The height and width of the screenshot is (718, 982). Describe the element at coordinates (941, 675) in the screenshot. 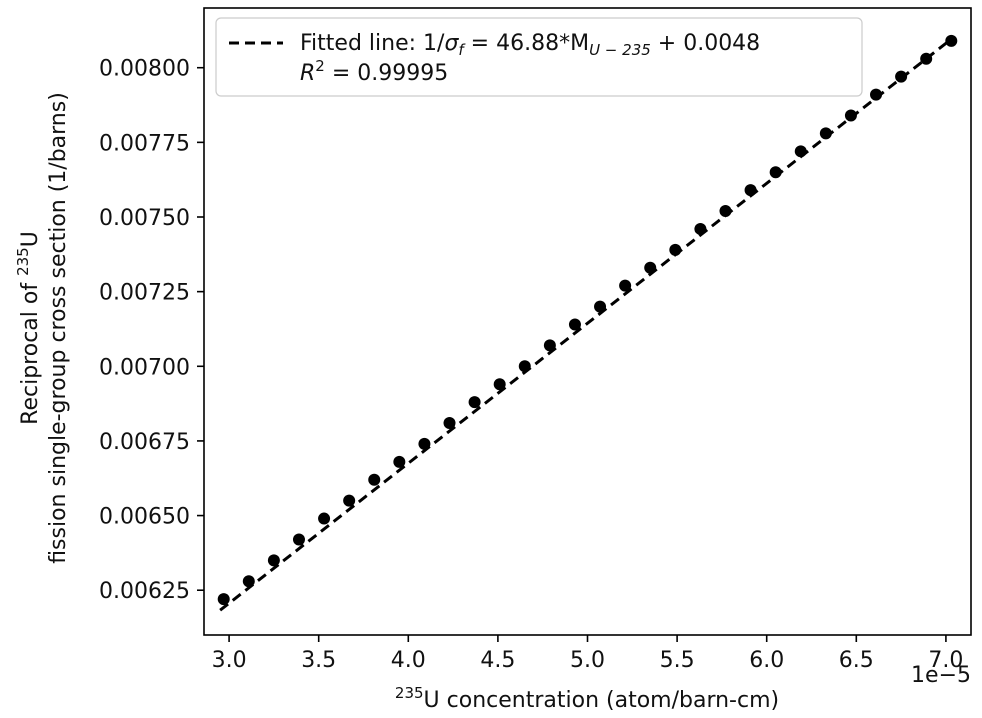

I see `x-axis-multiplier: 1e−5` at that location.